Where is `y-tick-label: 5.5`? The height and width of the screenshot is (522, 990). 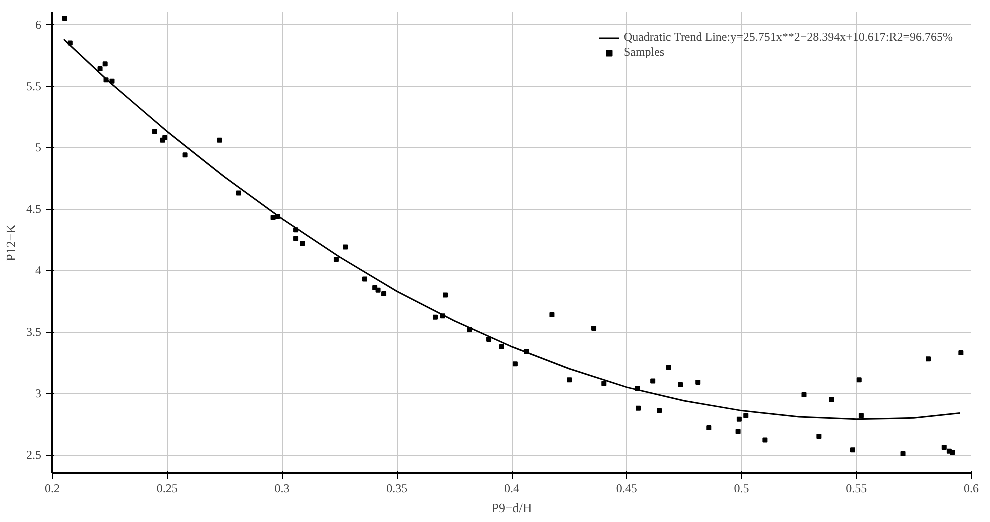 y-tick-label: 5.5 is located at coordinates (34, 86).